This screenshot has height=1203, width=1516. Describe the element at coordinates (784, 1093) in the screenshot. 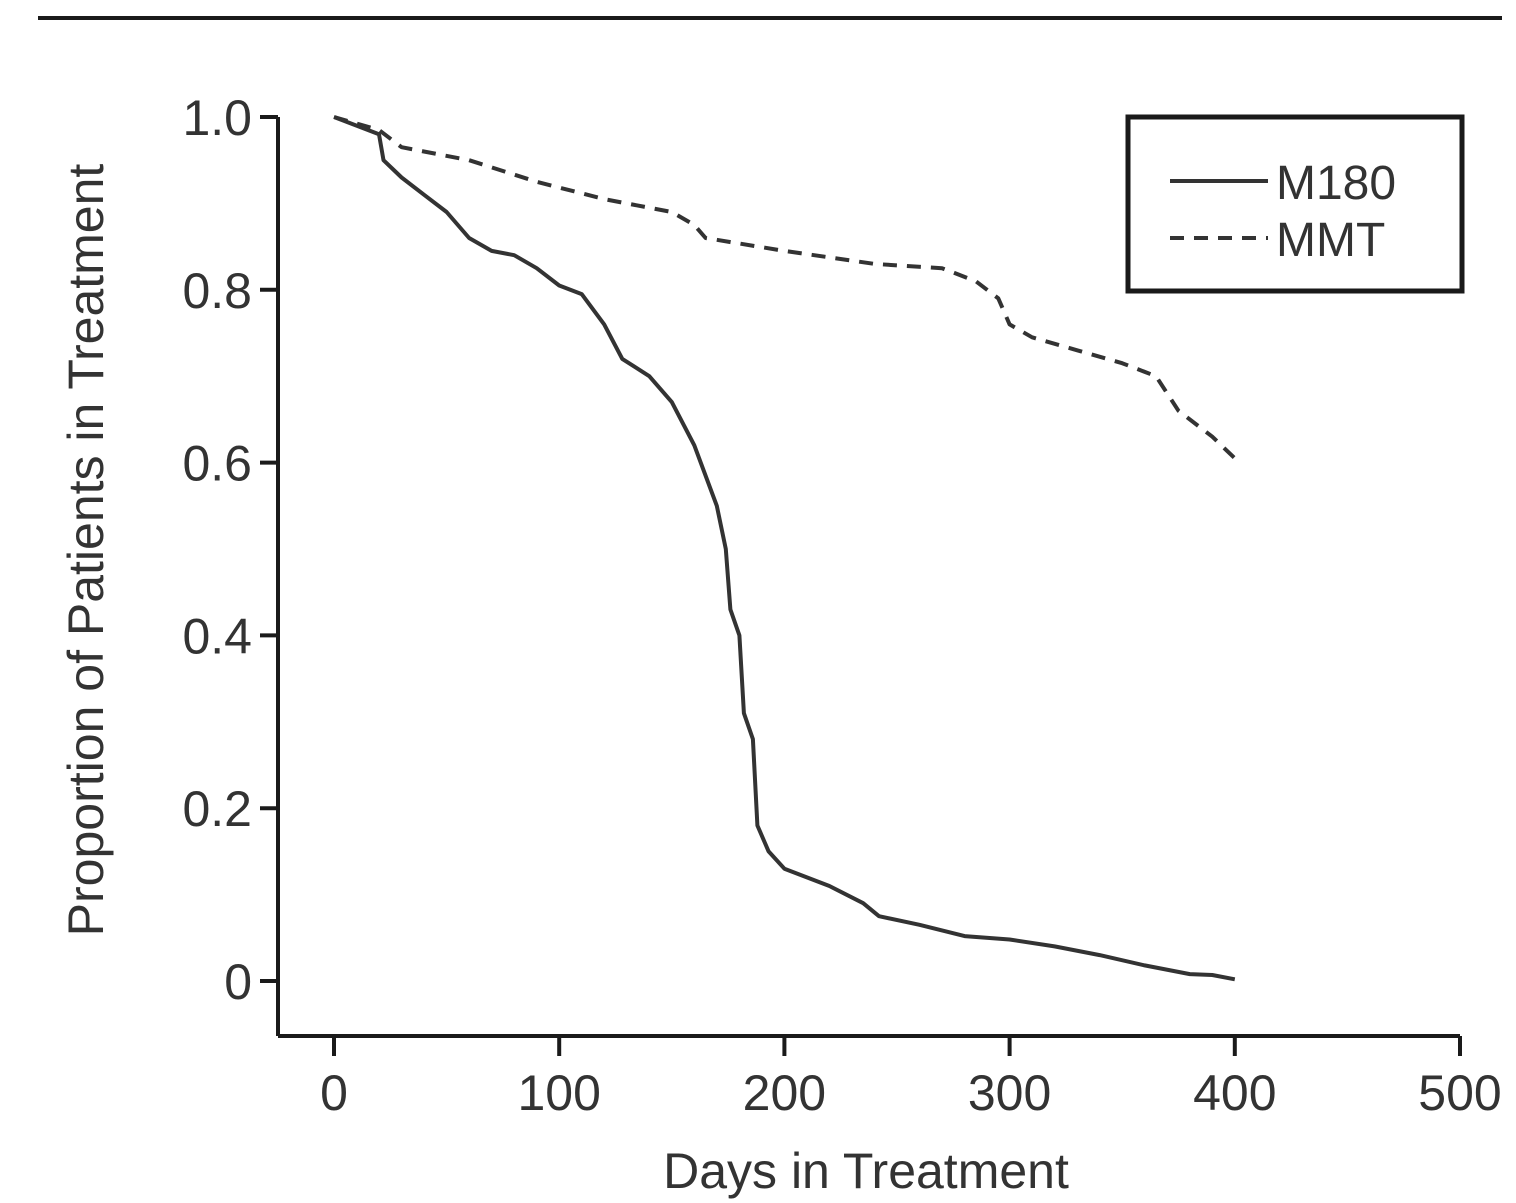

I see `x-tick-label: 200` at that location.